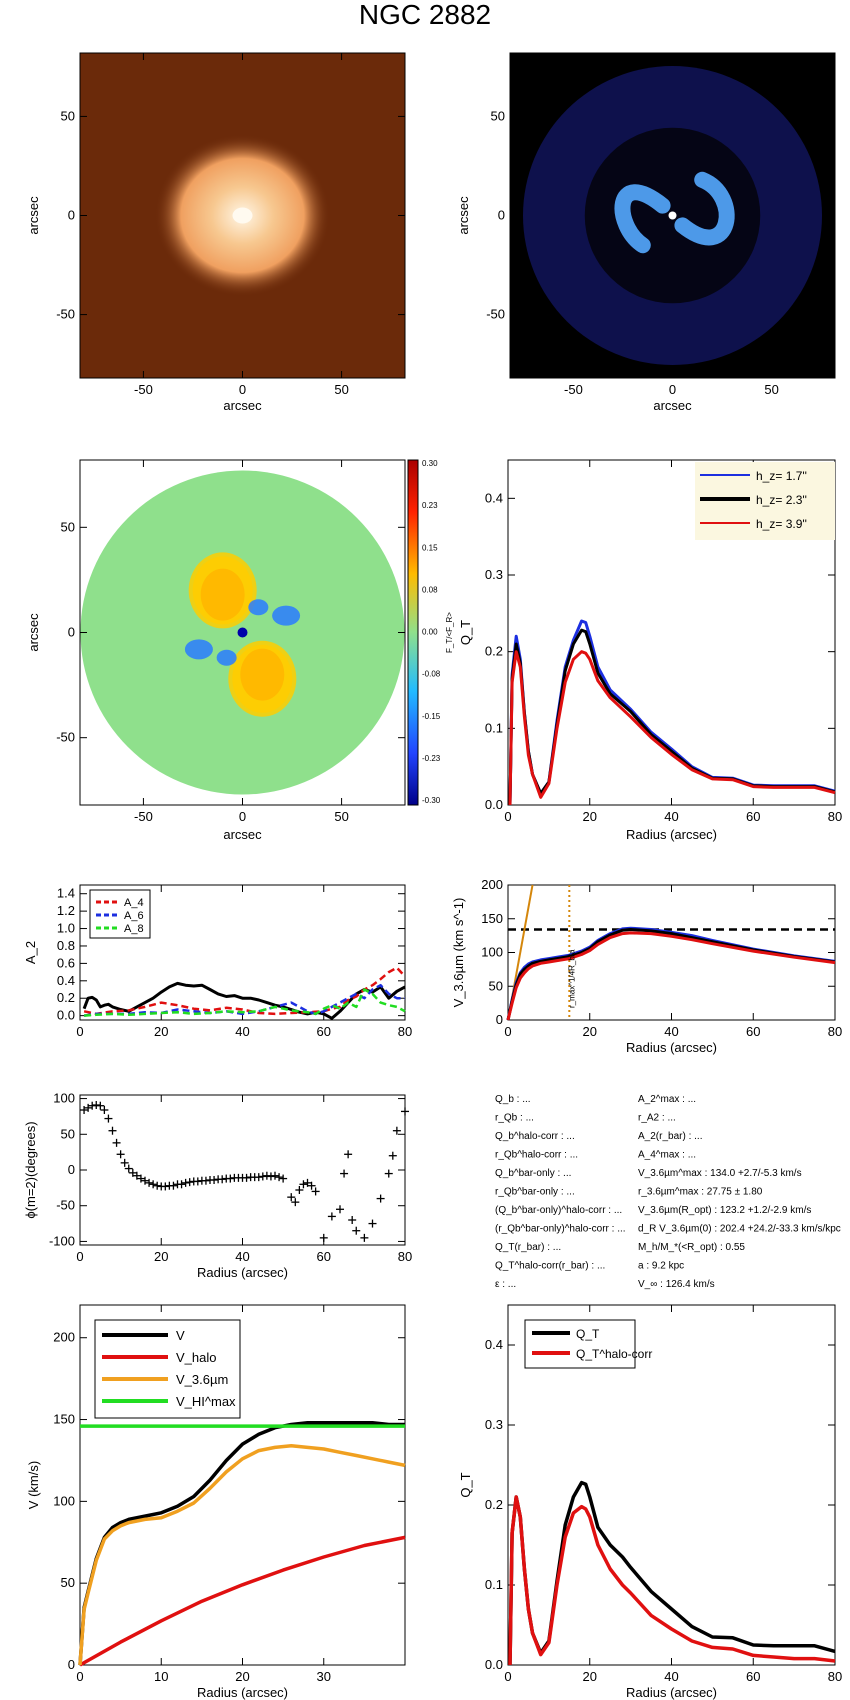 The width and height of the screenshot is (850, 1700). I want to click on legend-label: V, so click(180, 1335).